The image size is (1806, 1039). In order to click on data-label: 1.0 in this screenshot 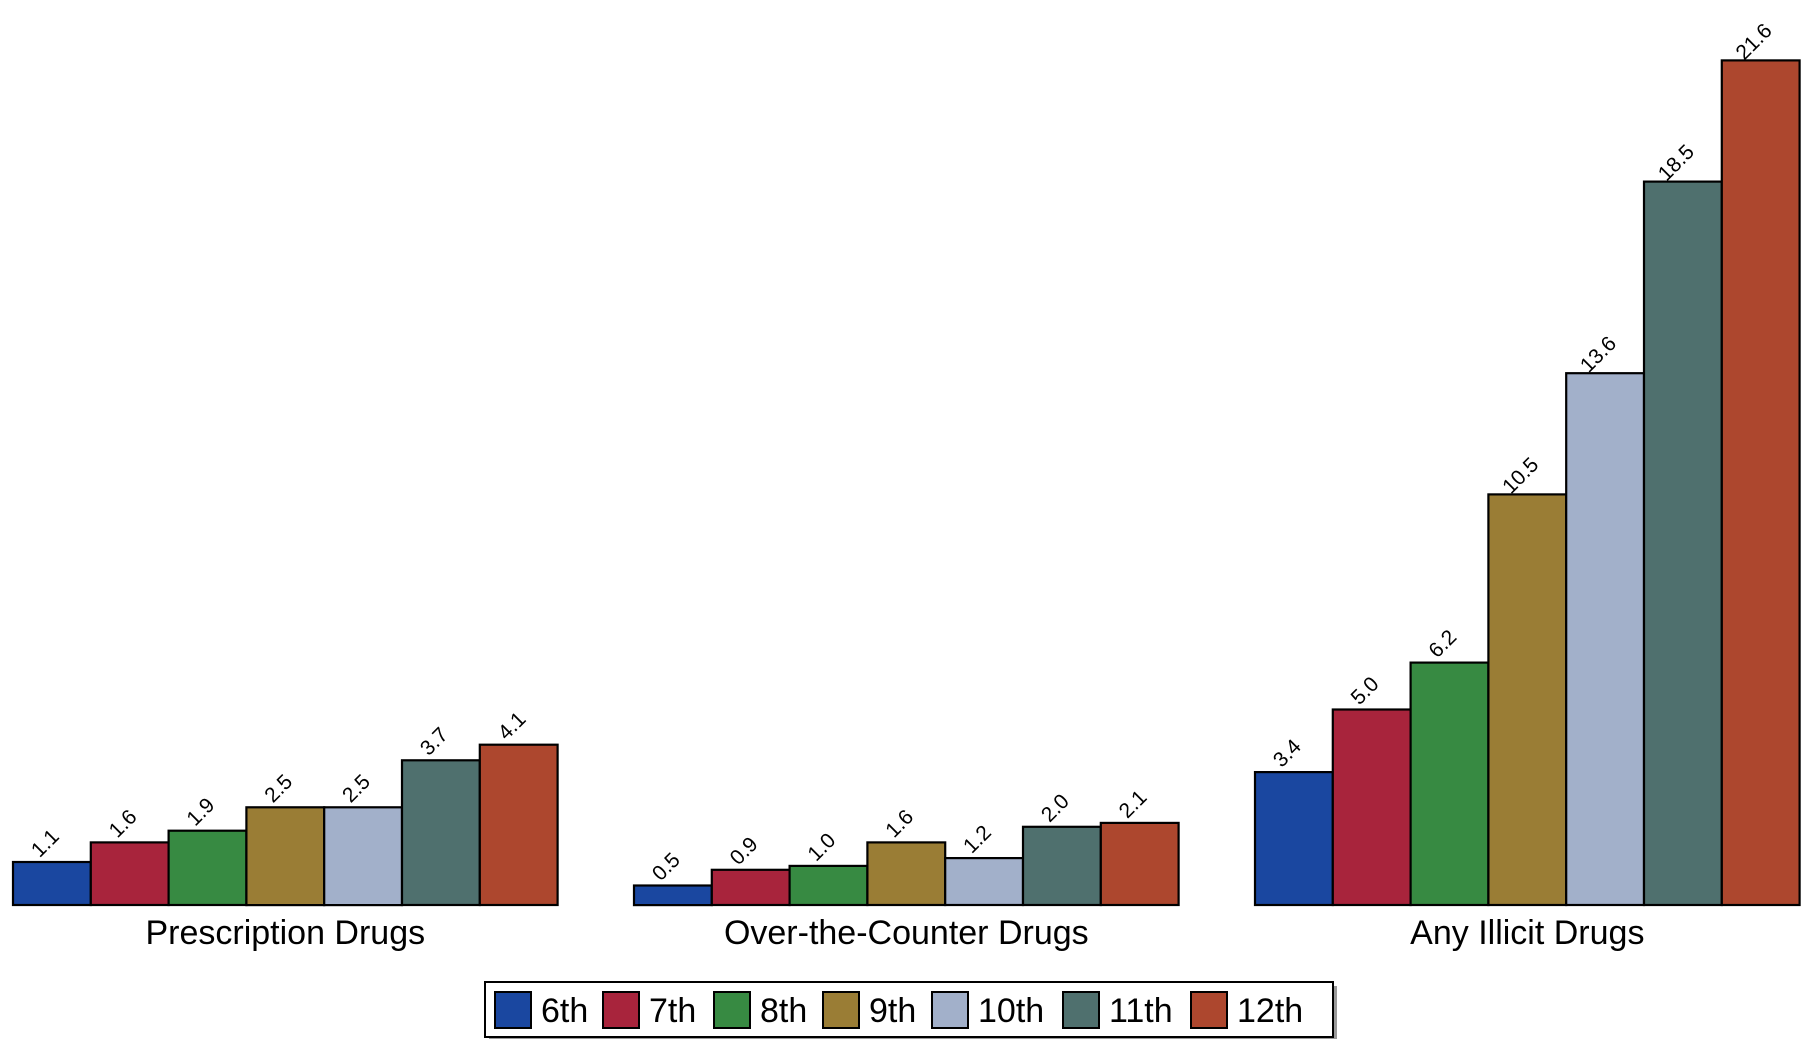, I will do `click(821, 847)`.